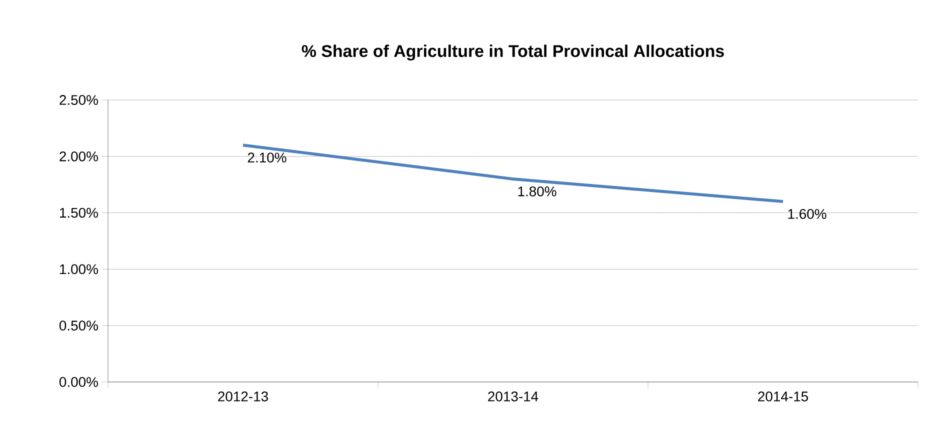 The height and width of the screenshot is (437, 930). Describe the element at coordinates (78, 325) in the screenshot. I see `y-tick-label: 0.50%` at that location.